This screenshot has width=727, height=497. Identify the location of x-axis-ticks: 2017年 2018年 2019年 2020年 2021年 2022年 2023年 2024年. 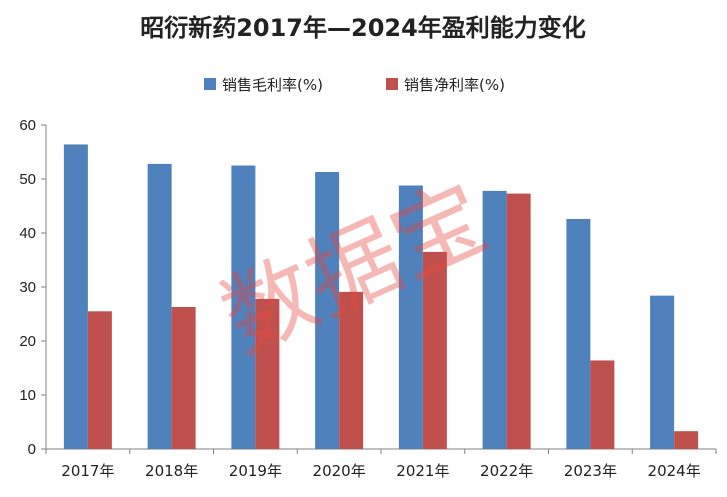
(381, 464).